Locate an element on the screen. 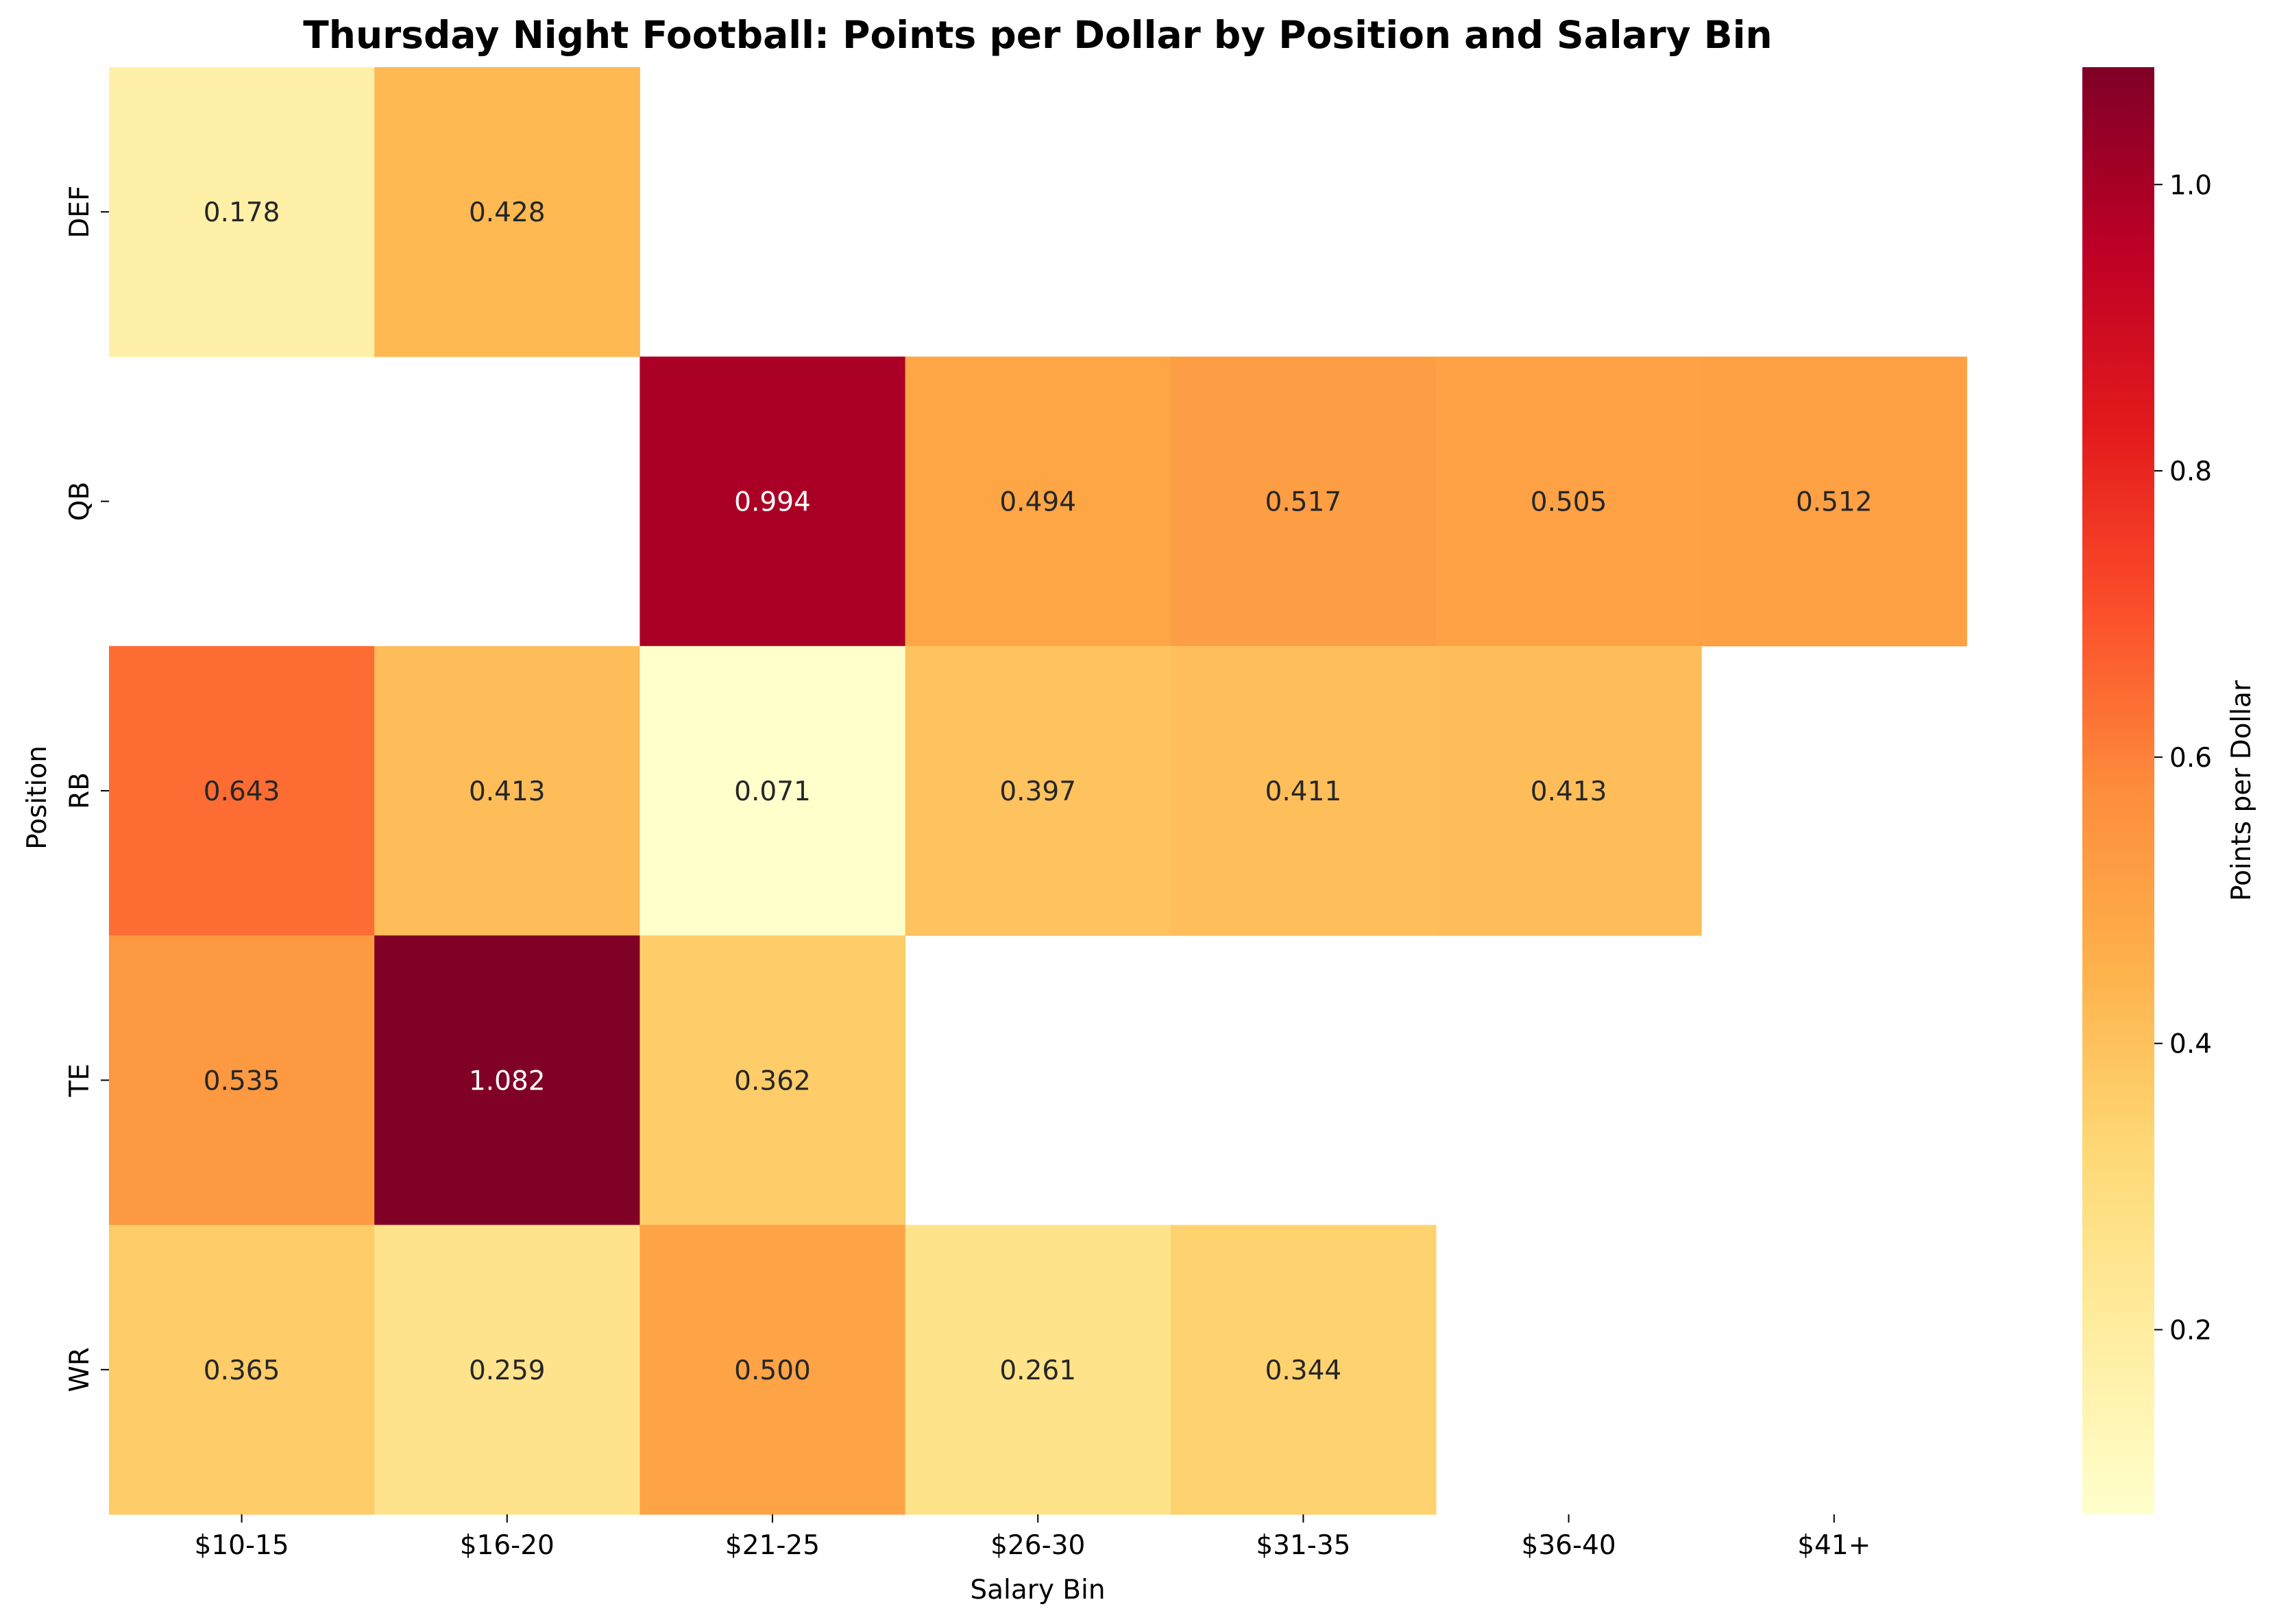 This screenshot has width=2277, height=1624. heatmap-cell-value: 0.259 is located at coordinates (507, 1370).